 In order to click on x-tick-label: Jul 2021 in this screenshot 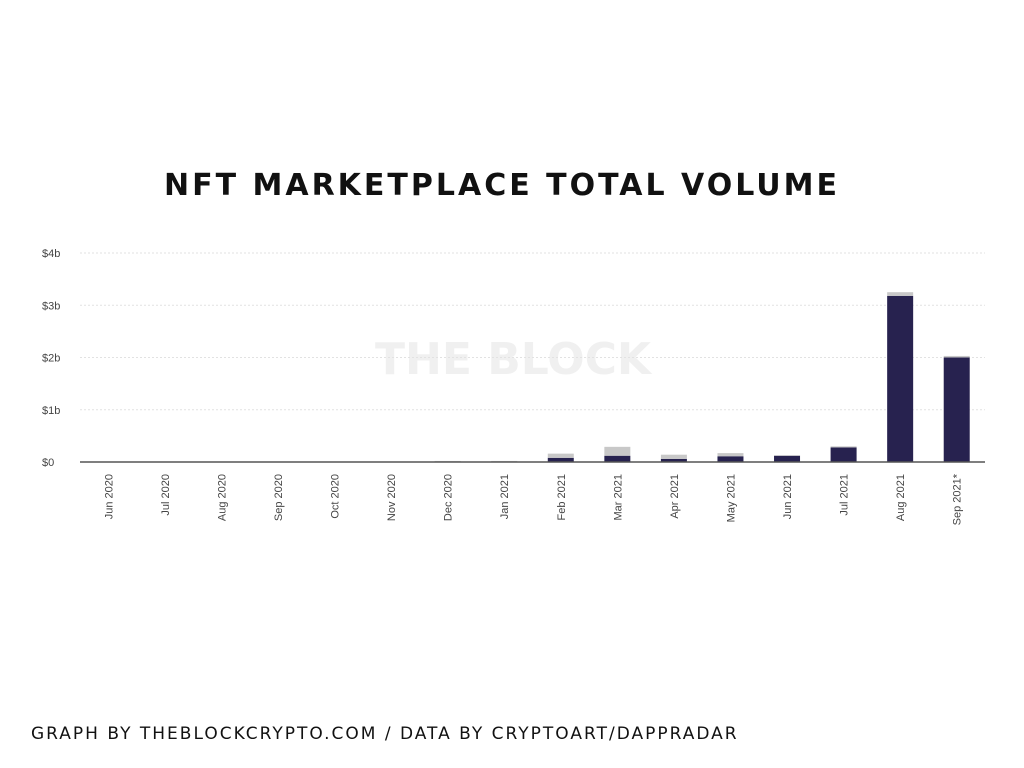, I will do `click(845, 495)`.